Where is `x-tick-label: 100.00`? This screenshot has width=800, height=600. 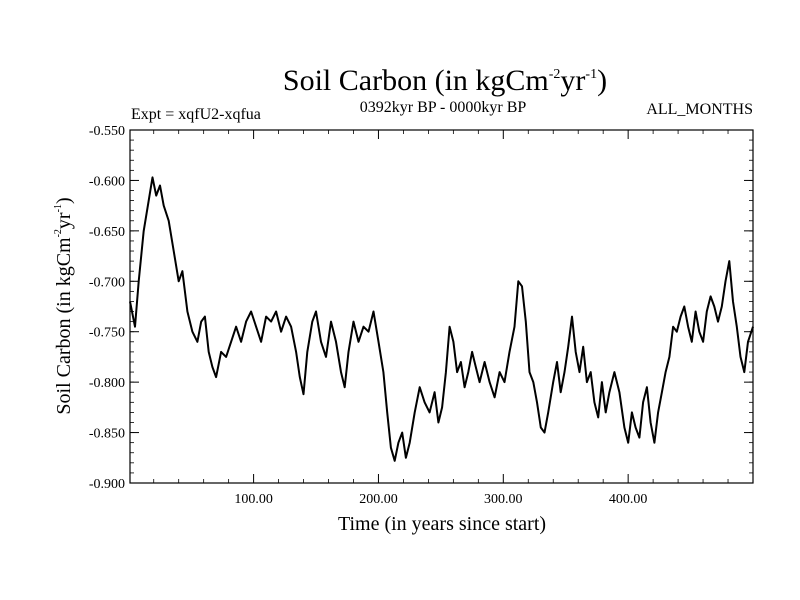 x-tick-label: 100.00 is located at coordinates (253, 499).